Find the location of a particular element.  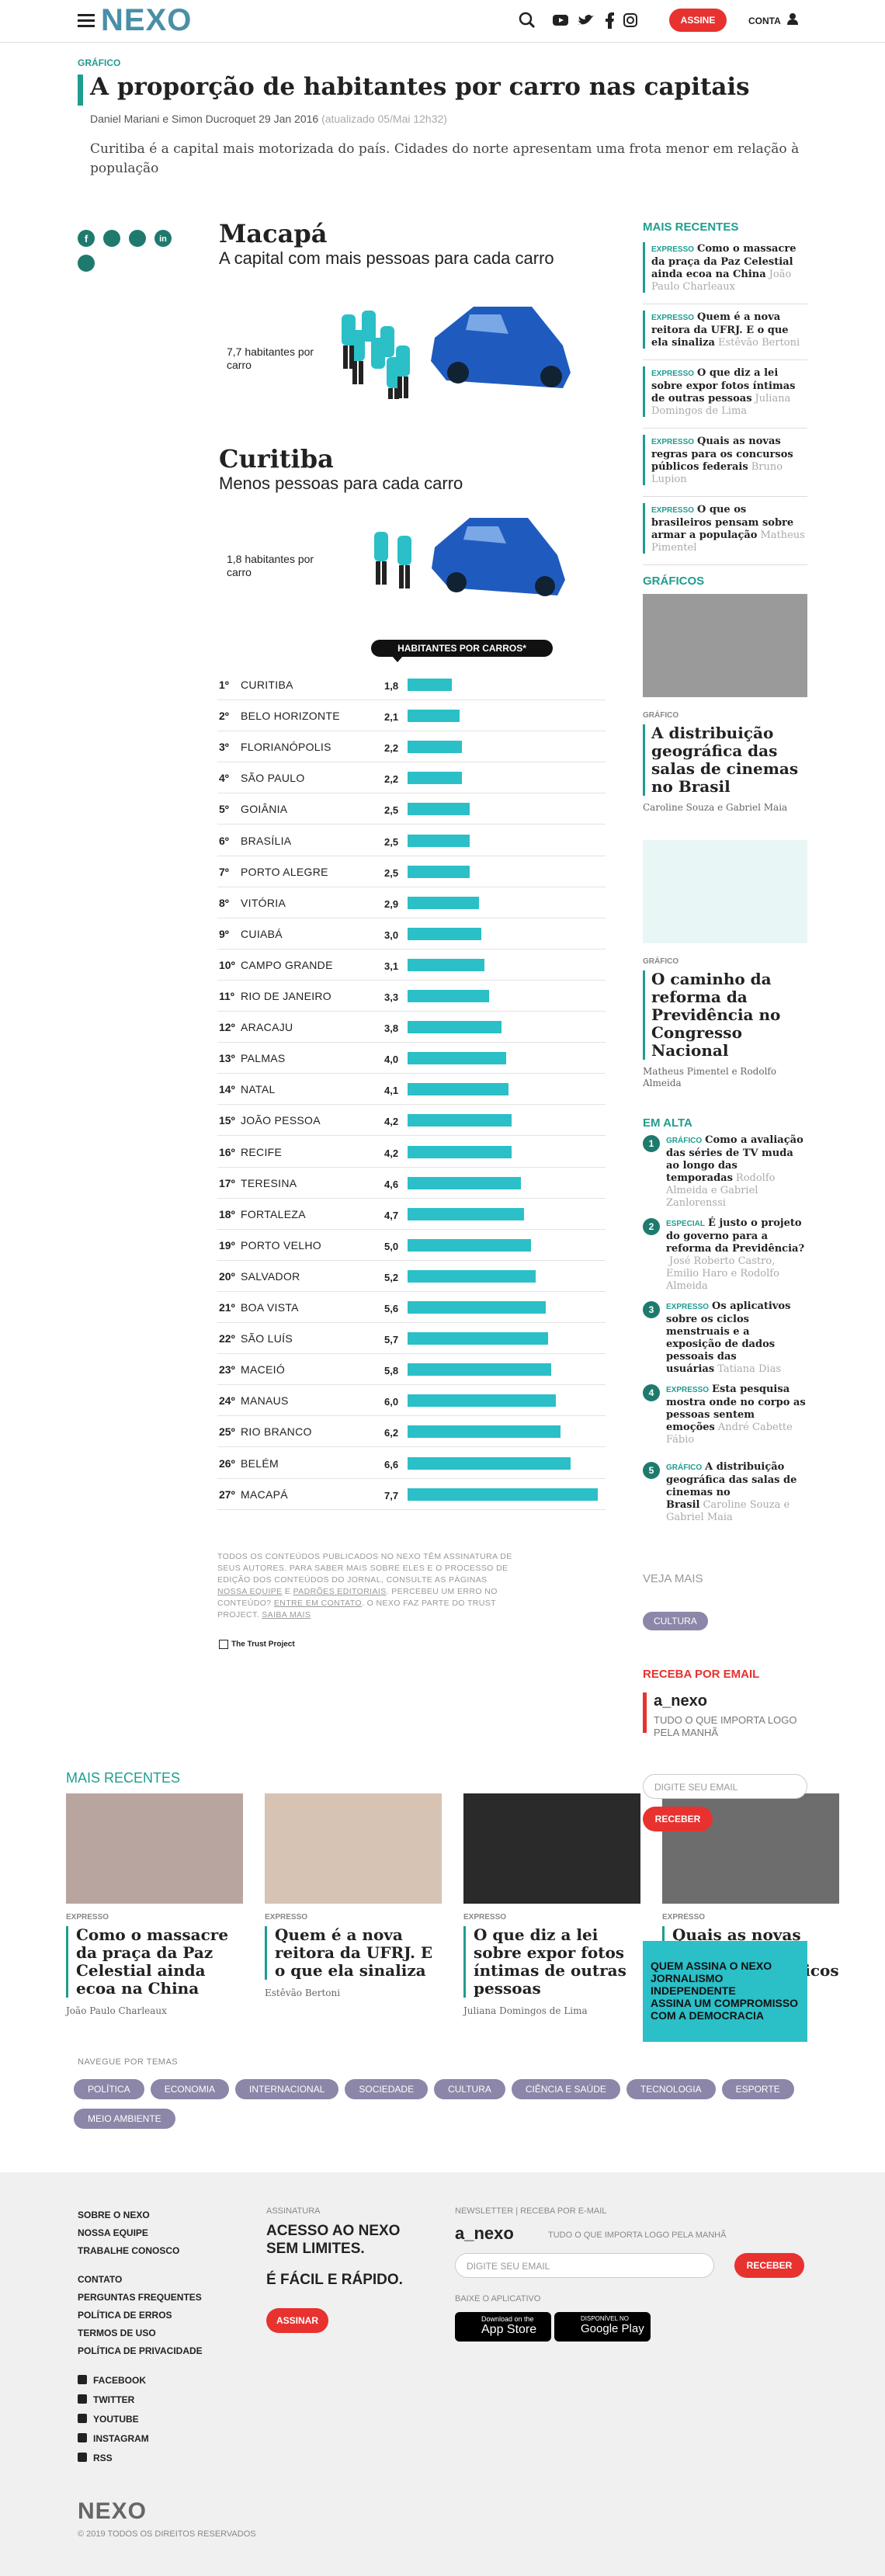

account-icon is located at coordinates (792, 18).